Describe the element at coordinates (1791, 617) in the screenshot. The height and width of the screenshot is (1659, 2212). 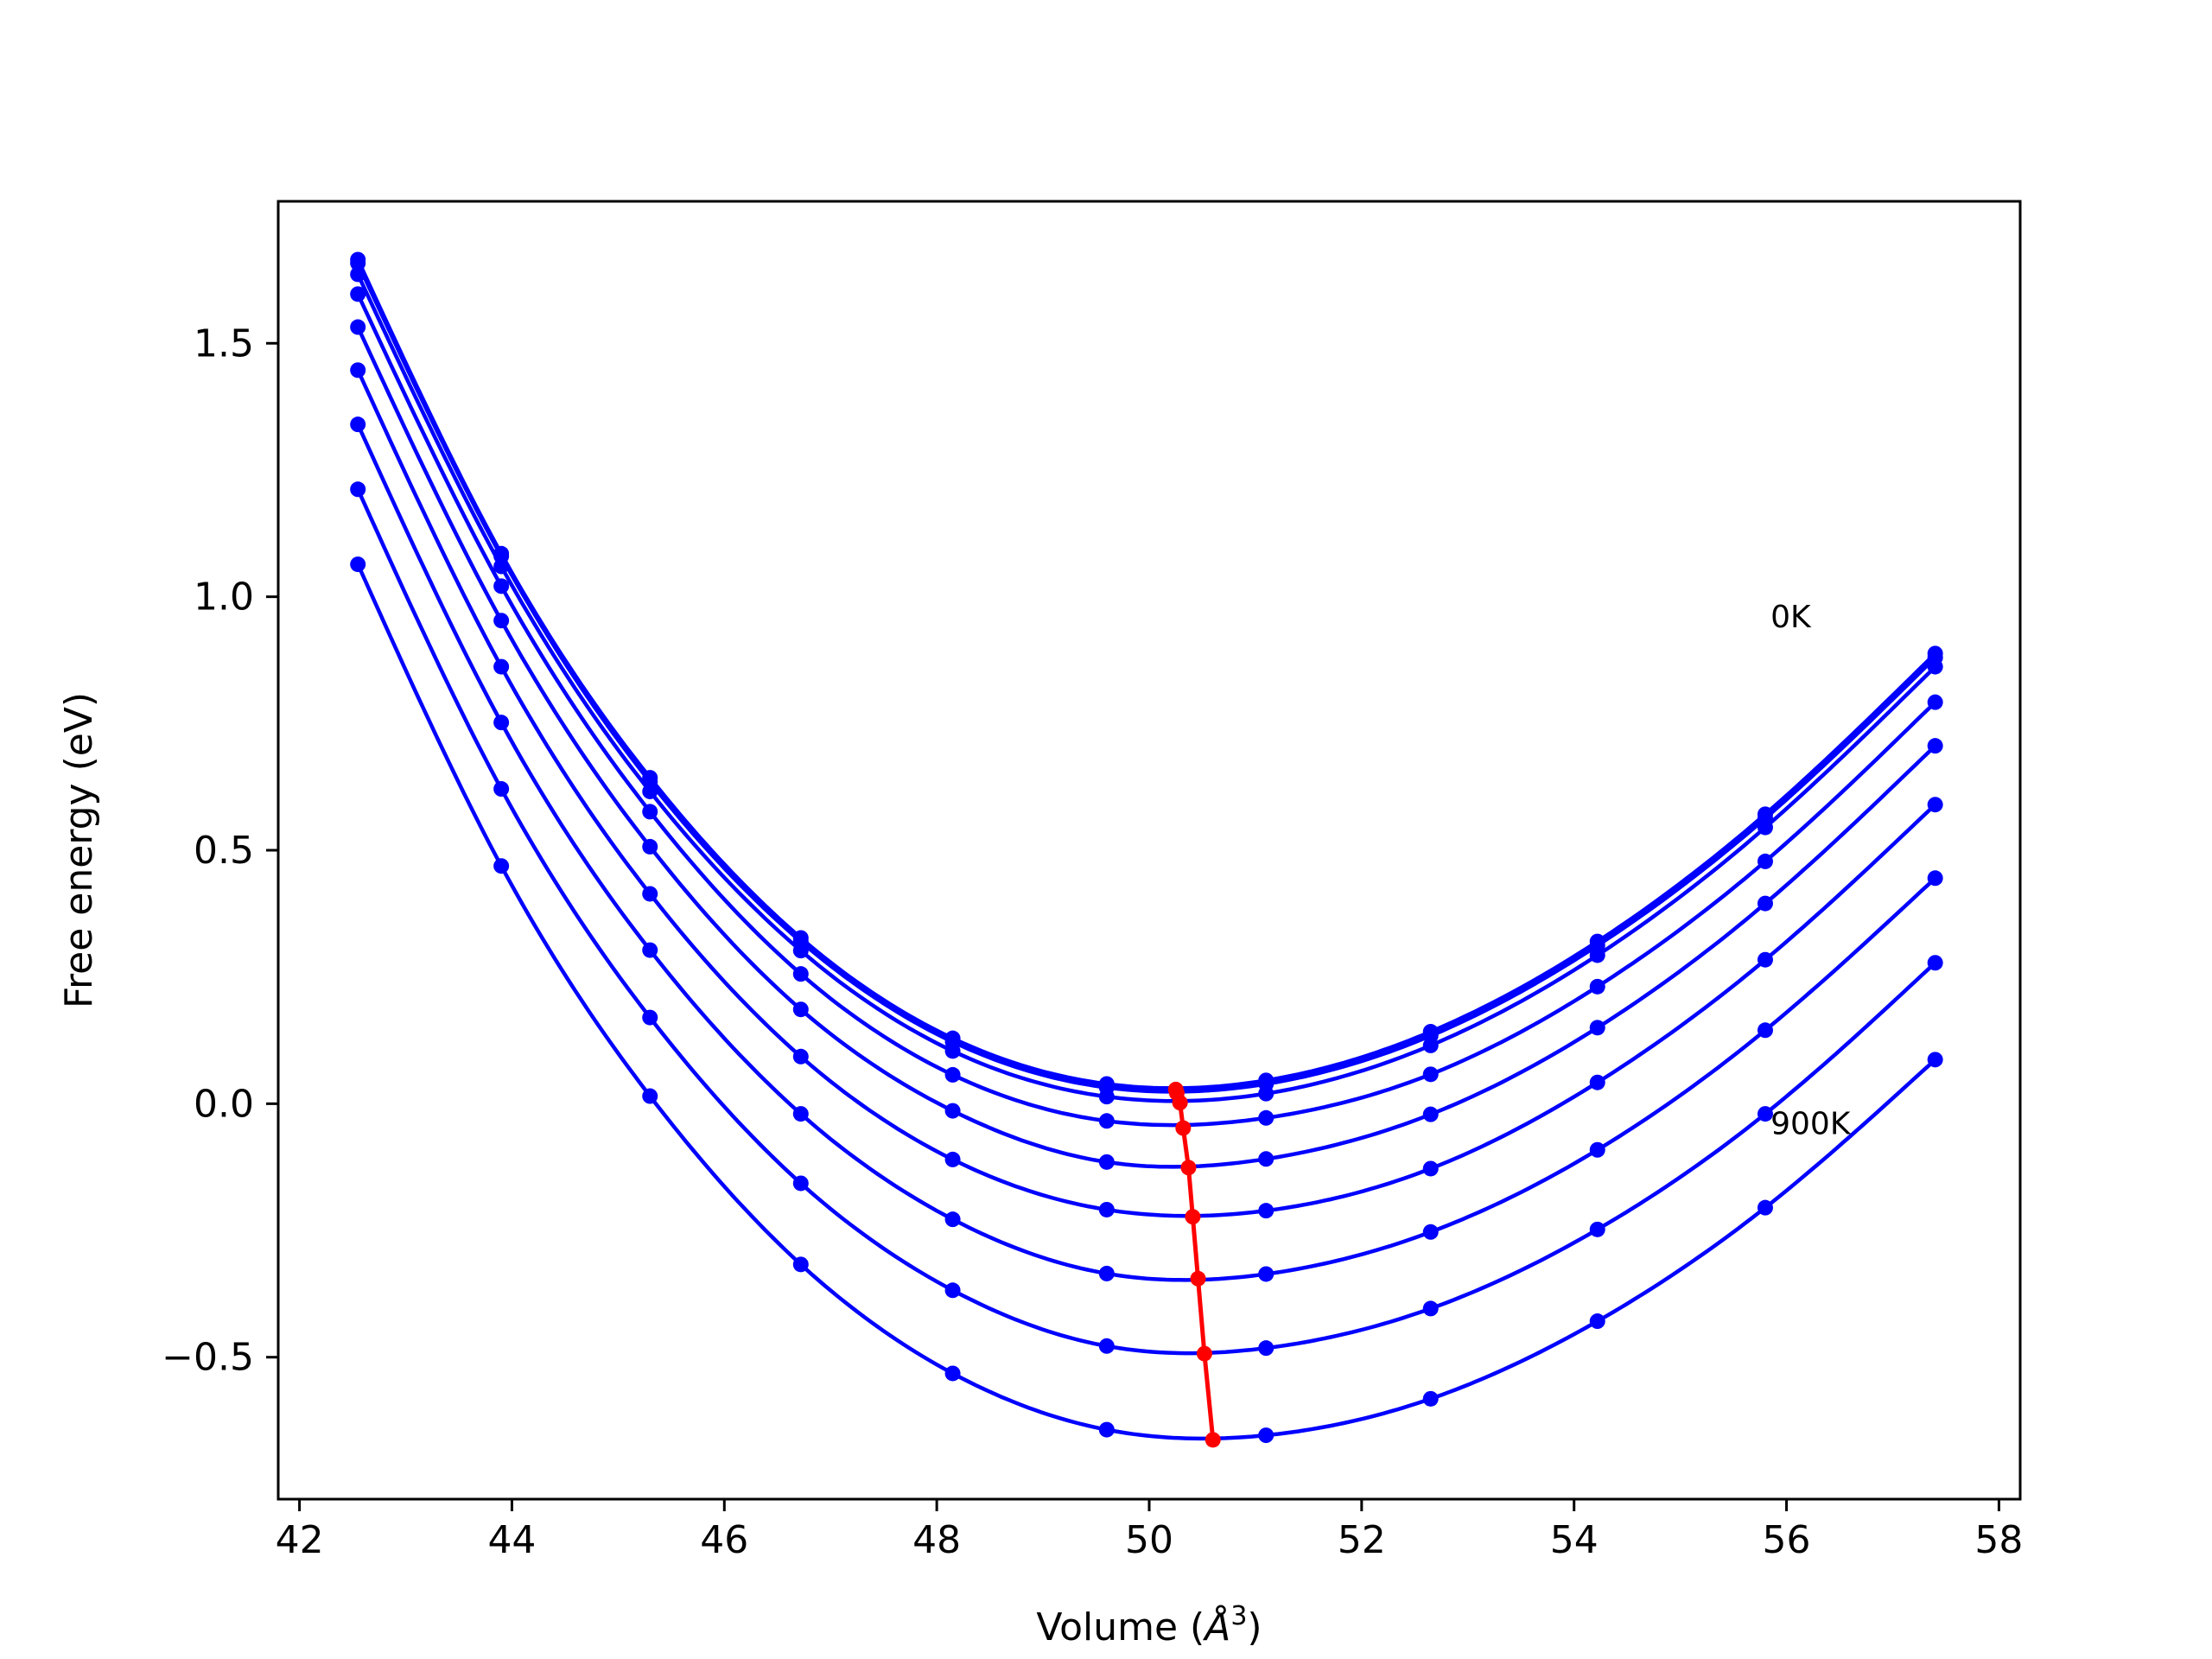
I see `curve-annotation: 0K` at that location.